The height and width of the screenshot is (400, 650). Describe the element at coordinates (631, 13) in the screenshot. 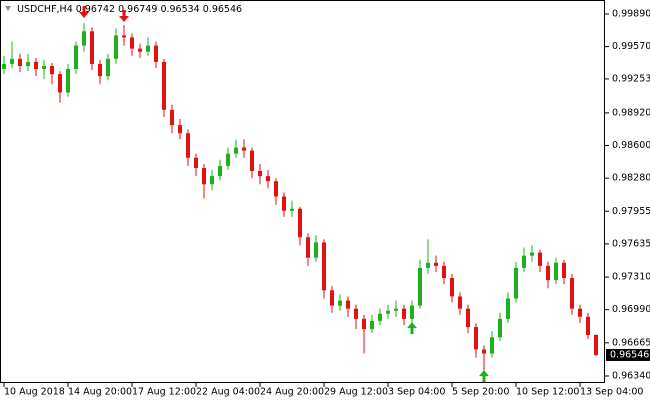

I see `y-tick-label: 0.99890` at that location.